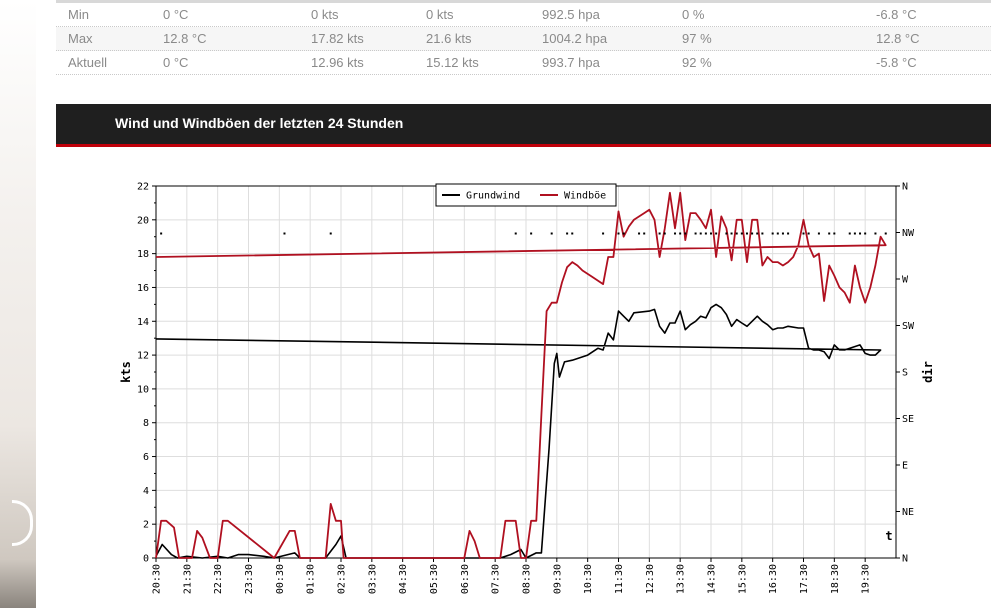 This screenshot has height=608, width=991. What do you see at coordinates (557, 579) in the screenshot?
I see `x-tick-label: 09:30` at bounding box center [557, 579].